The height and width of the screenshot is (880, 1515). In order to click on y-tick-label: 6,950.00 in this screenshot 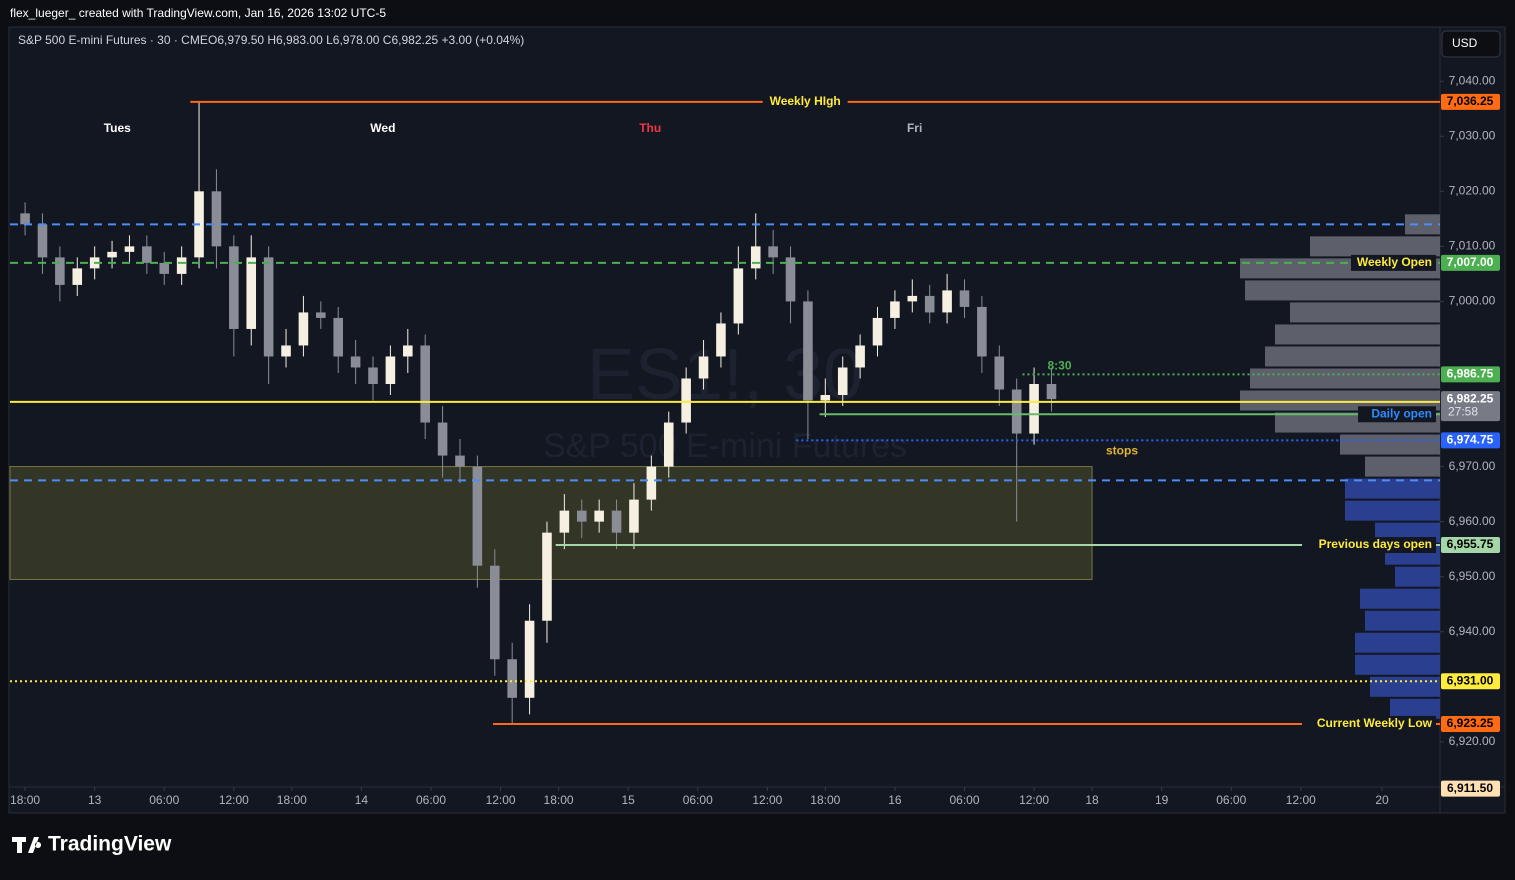, I will do `click(1472, 576)`.